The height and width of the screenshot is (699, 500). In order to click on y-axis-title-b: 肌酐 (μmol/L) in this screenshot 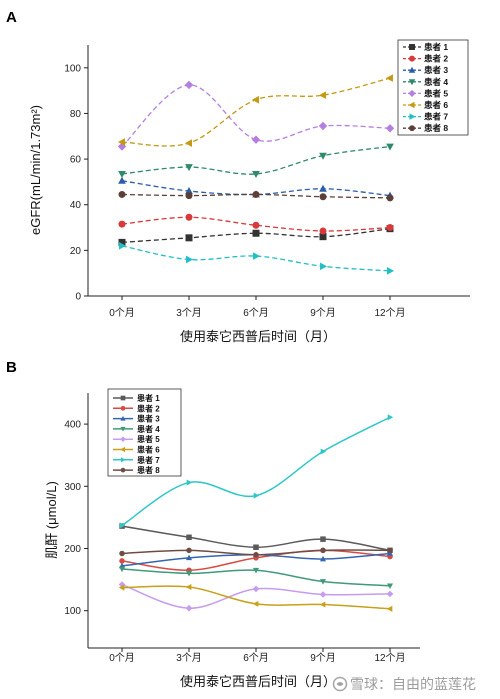, I will do `click(51, 520)`.